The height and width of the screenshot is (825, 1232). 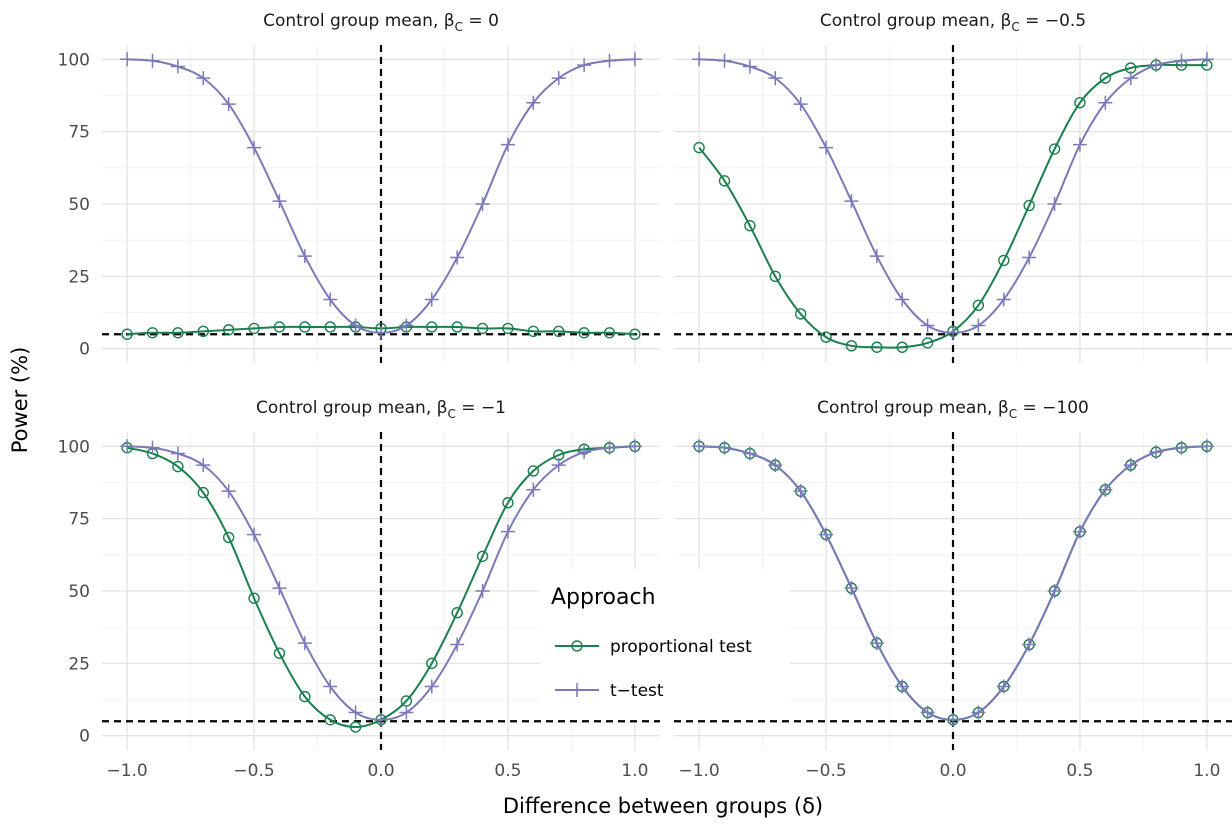 I want to click on panel-2-strip-title: Control group mean, βC = −0.5, so click(x=953, y=22).